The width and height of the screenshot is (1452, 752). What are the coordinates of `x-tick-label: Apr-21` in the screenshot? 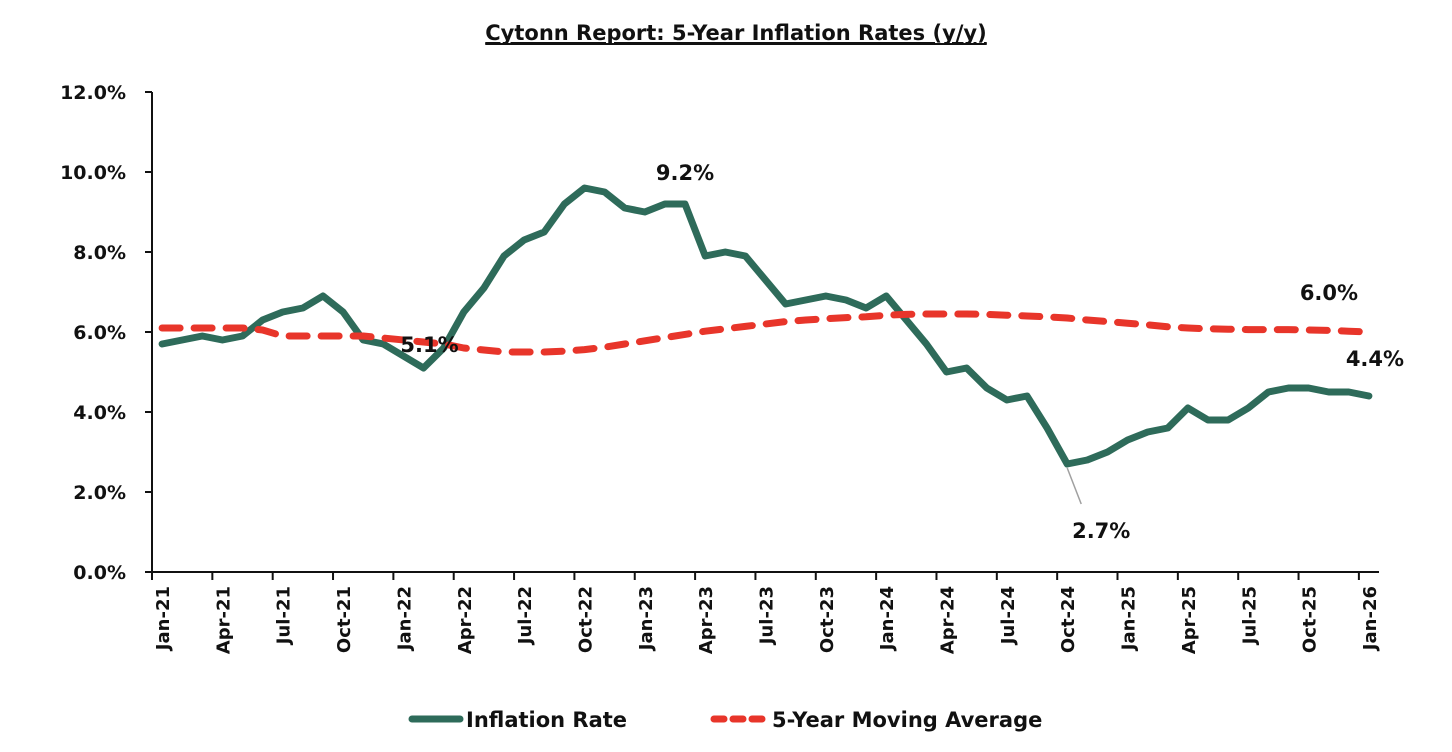 It's located at (223, 620).